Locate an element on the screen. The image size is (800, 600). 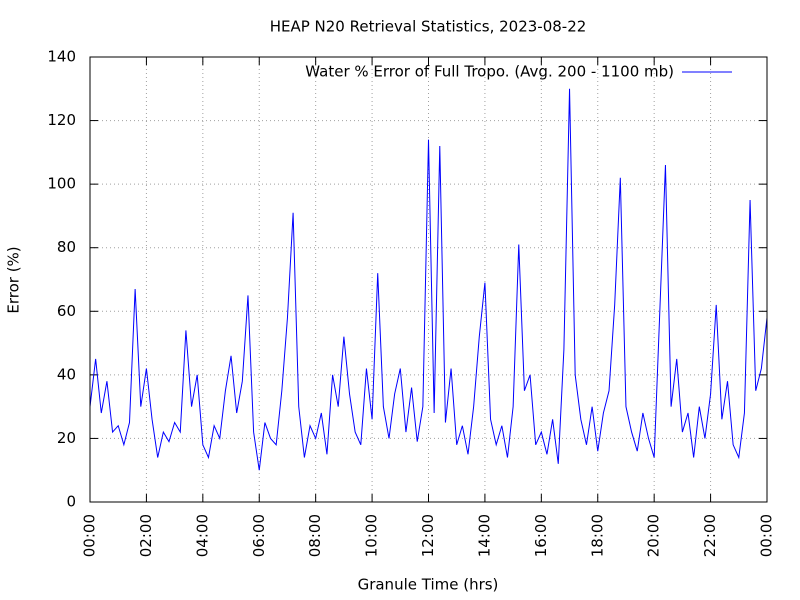
y-tick-label: 100 is located at coordinates (61, 184).